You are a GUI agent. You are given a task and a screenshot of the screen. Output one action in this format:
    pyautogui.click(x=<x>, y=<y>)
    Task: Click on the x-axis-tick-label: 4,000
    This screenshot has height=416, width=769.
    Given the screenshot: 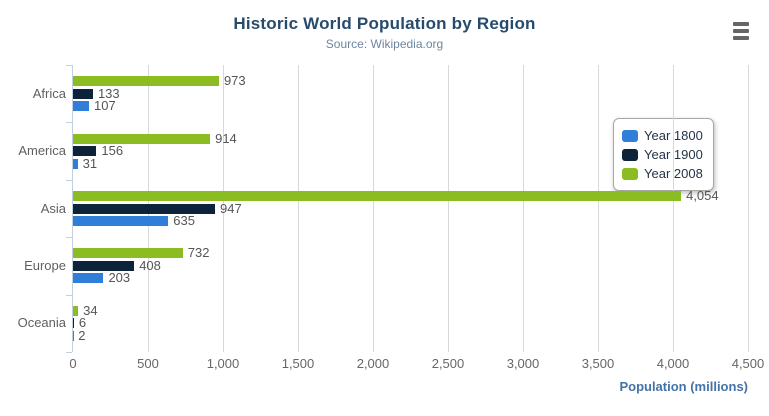 What is the action you would take?
    pyautogui.click(x=673, y=363)
    